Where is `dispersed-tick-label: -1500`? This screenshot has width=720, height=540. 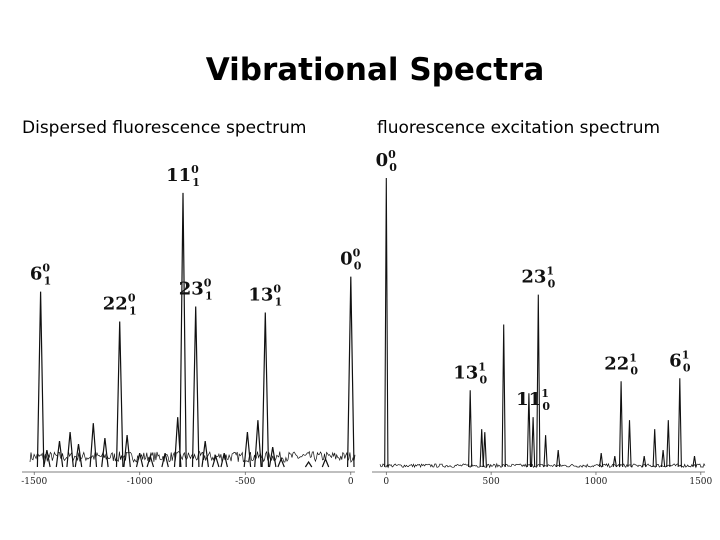
dispersed-tick-label: -1500 is located at coordinates (34, 482).